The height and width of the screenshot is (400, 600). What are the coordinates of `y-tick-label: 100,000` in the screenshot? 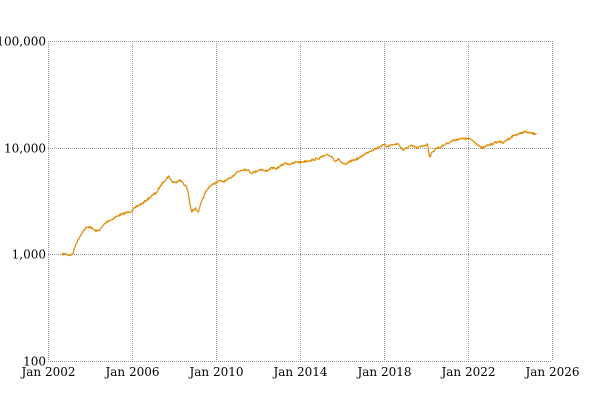 It's located at (23, 42).